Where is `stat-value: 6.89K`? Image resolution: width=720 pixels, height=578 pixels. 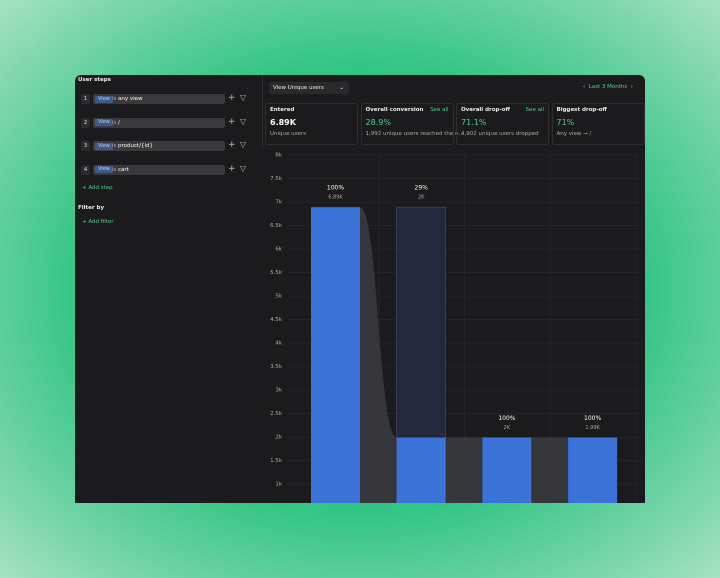
stat-value: 6.89K is located at coordinates (283, 122).